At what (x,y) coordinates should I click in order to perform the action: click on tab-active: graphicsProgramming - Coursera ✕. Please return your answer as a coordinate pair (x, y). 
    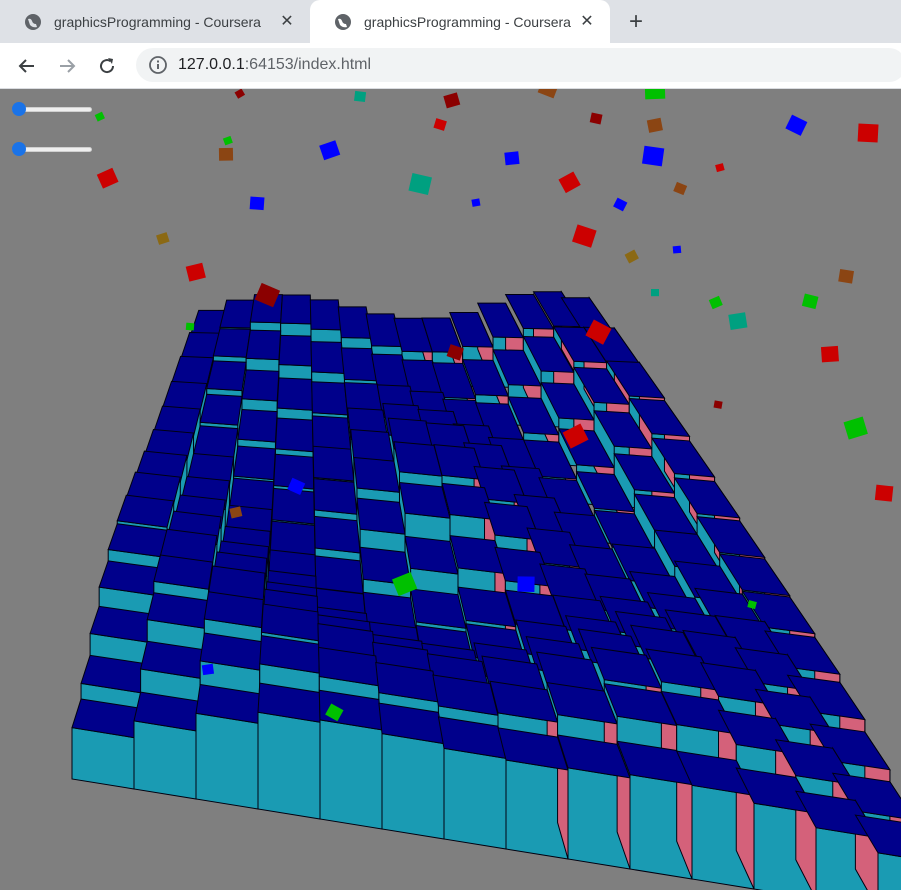
    Looking at the image, I should click on (460, 21).